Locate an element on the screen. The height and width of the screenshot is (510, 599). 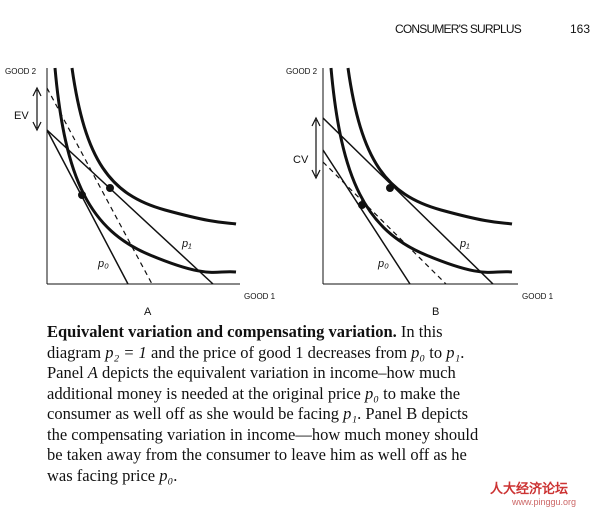
caption-text: . Panel B depicts is located at coordinates (413, 413).